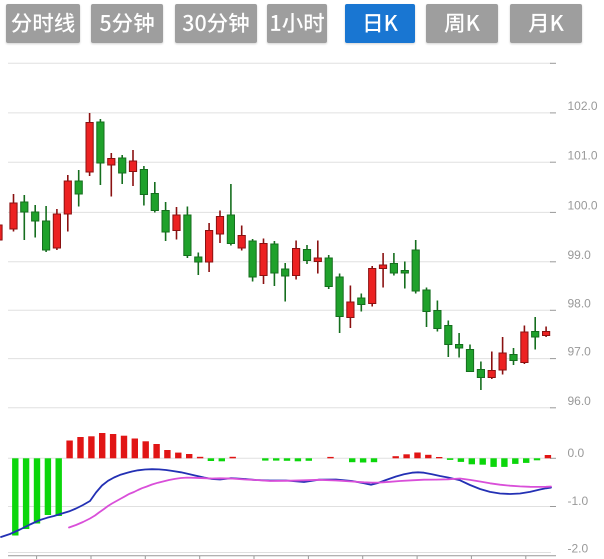 This screenshot has width=604, height=559. I want to click on svg-text: -1.0, so click(578, 501).